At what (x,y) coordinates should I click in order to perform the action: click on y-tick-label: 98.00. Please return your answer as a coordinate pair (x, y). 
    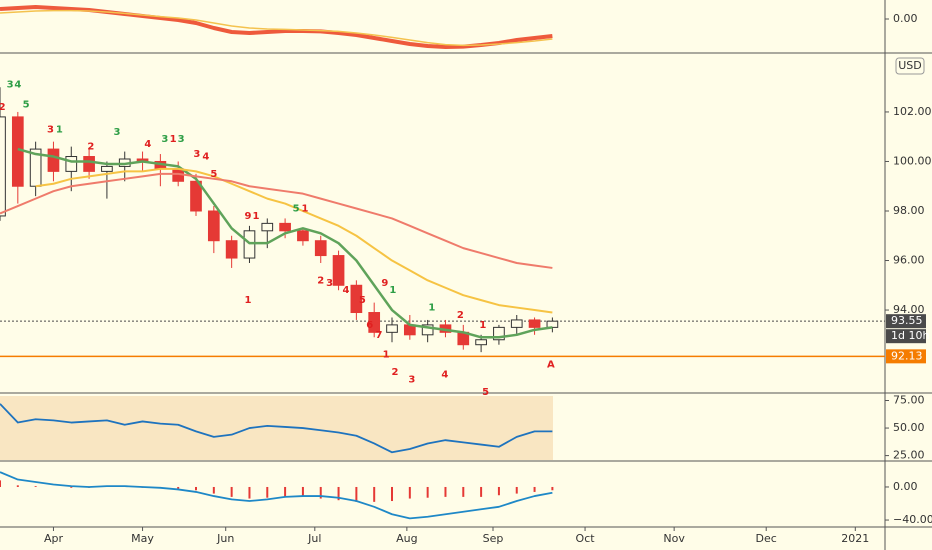
    Looking at the image, I should click on (909, 210).